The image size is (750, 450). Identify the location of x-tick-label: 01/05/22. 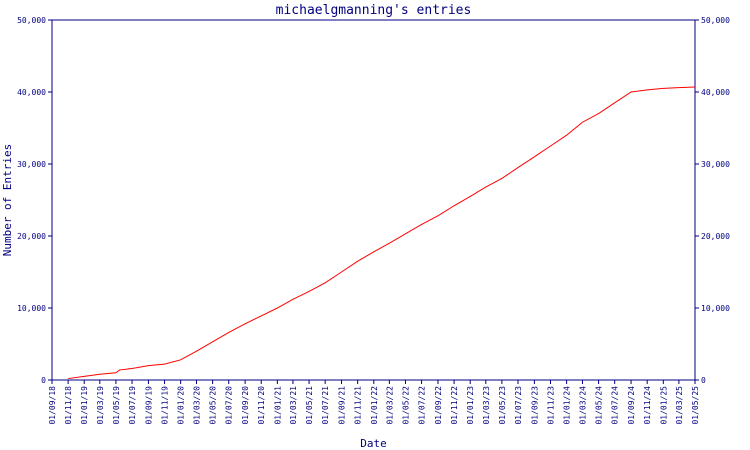
(405, 405).